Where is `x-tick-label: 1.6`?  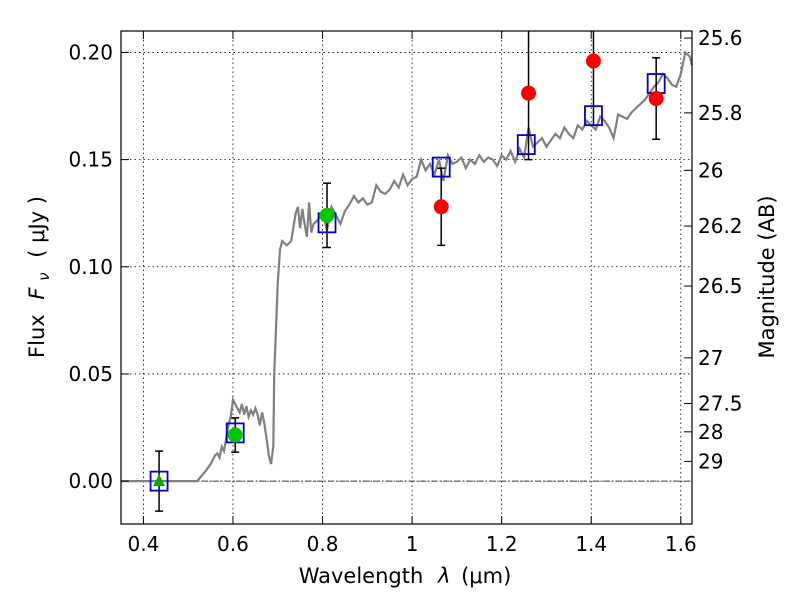
x-tick-label: 1.6 is located at coordinates (681, 544).